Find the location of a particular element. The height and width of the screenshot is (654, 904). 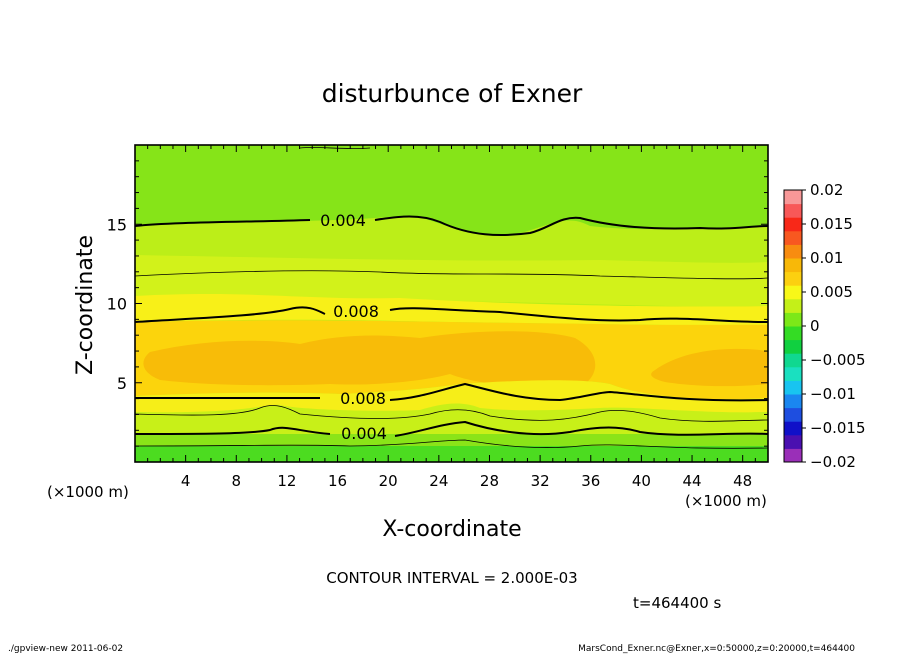

x-tick-label: 20 is located at coordinates (388, 481).